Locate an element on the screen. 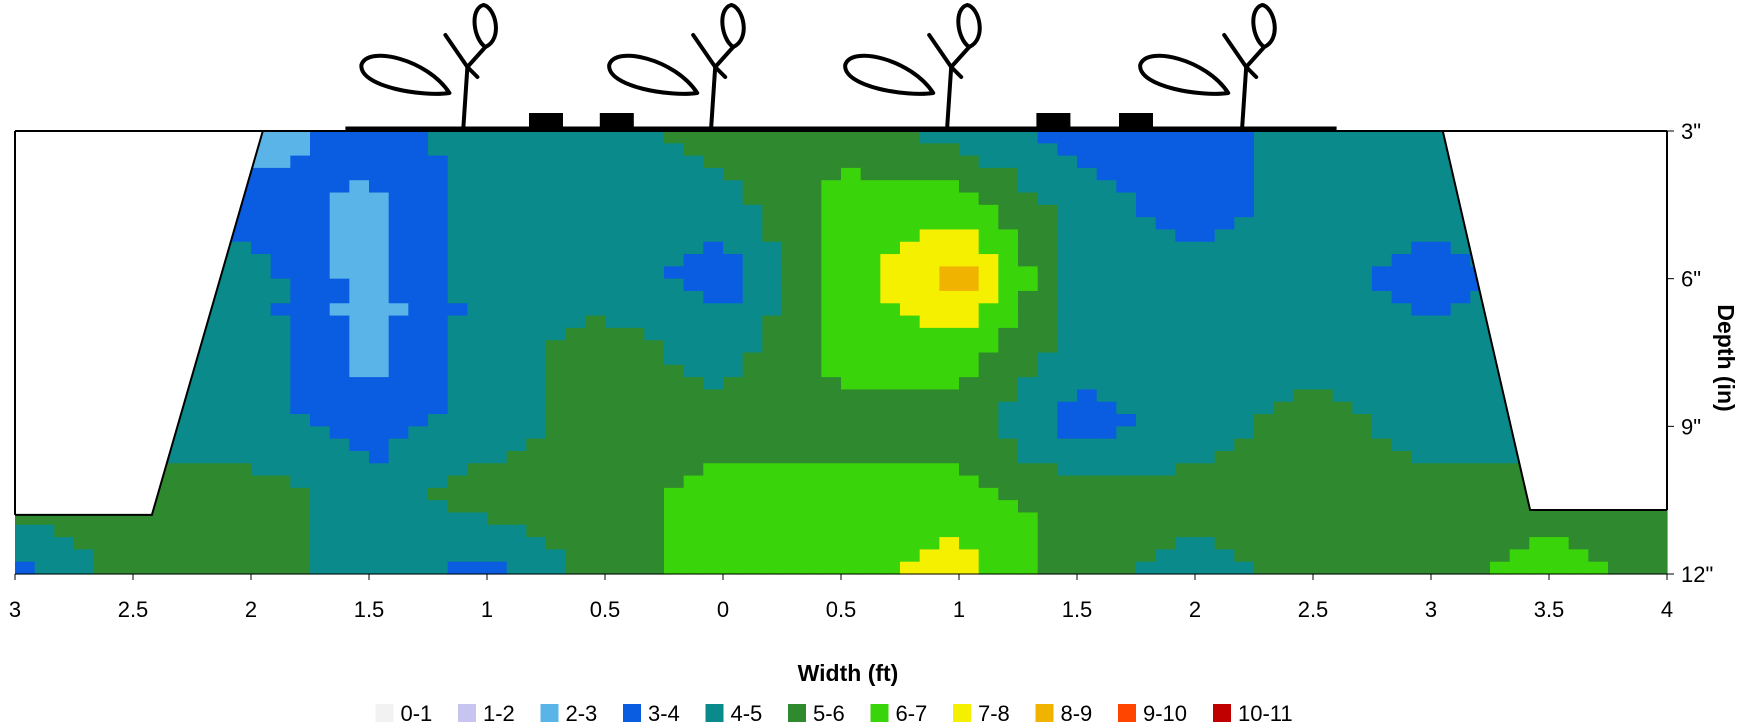 The height and width of the screenshot is (728, 1744). x-tick-label: 0 is located at coordinates (723, 609).